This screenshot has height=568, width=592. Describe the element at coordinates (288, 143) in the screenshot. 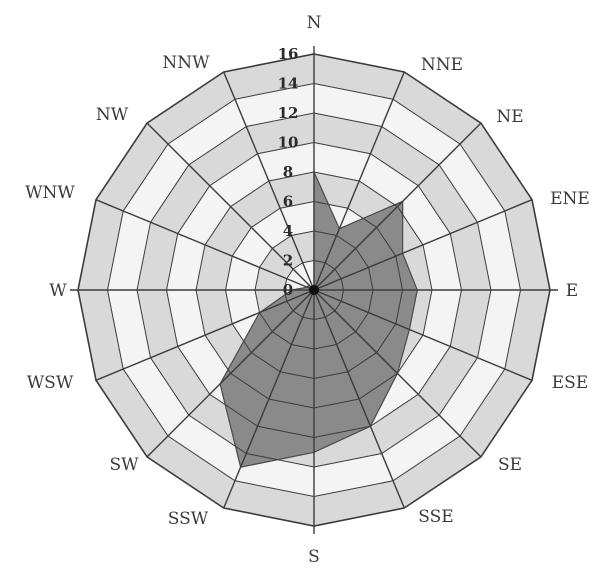

I see `tick-label-10: 10` at that location.